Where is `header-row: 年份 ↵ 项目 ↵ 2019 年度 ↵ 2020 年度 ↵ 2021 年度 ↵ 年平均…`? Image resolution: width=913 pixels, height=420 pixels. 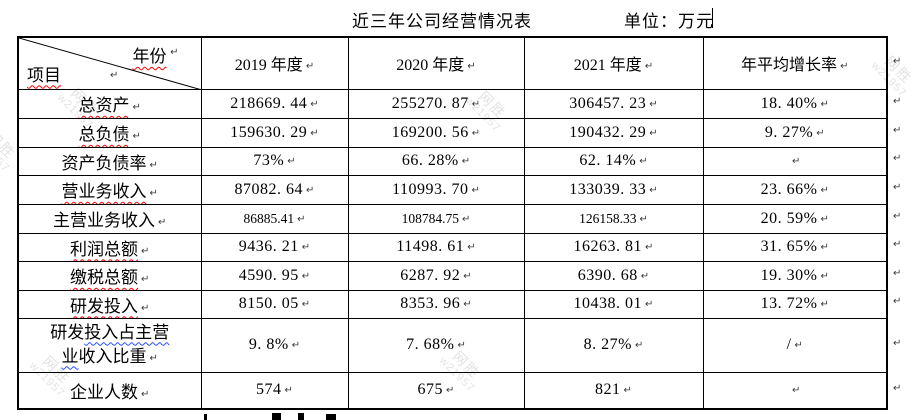 header-row: 年份 ↵ 项目 ↵ 2019 年度 ↵ 2020 年度 ↵ 2021 年度 ↵ 年平均… is located at coordinates (452, 63).